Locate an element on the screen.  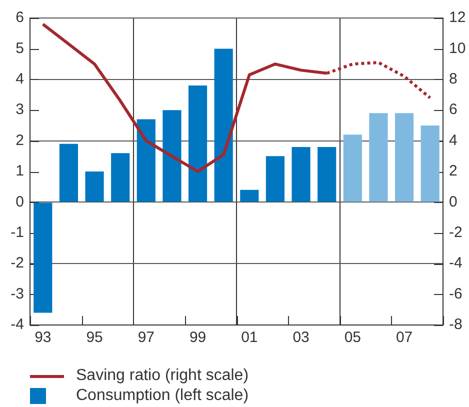
y-tick-label: 3 is located at coordinates (20, 109).